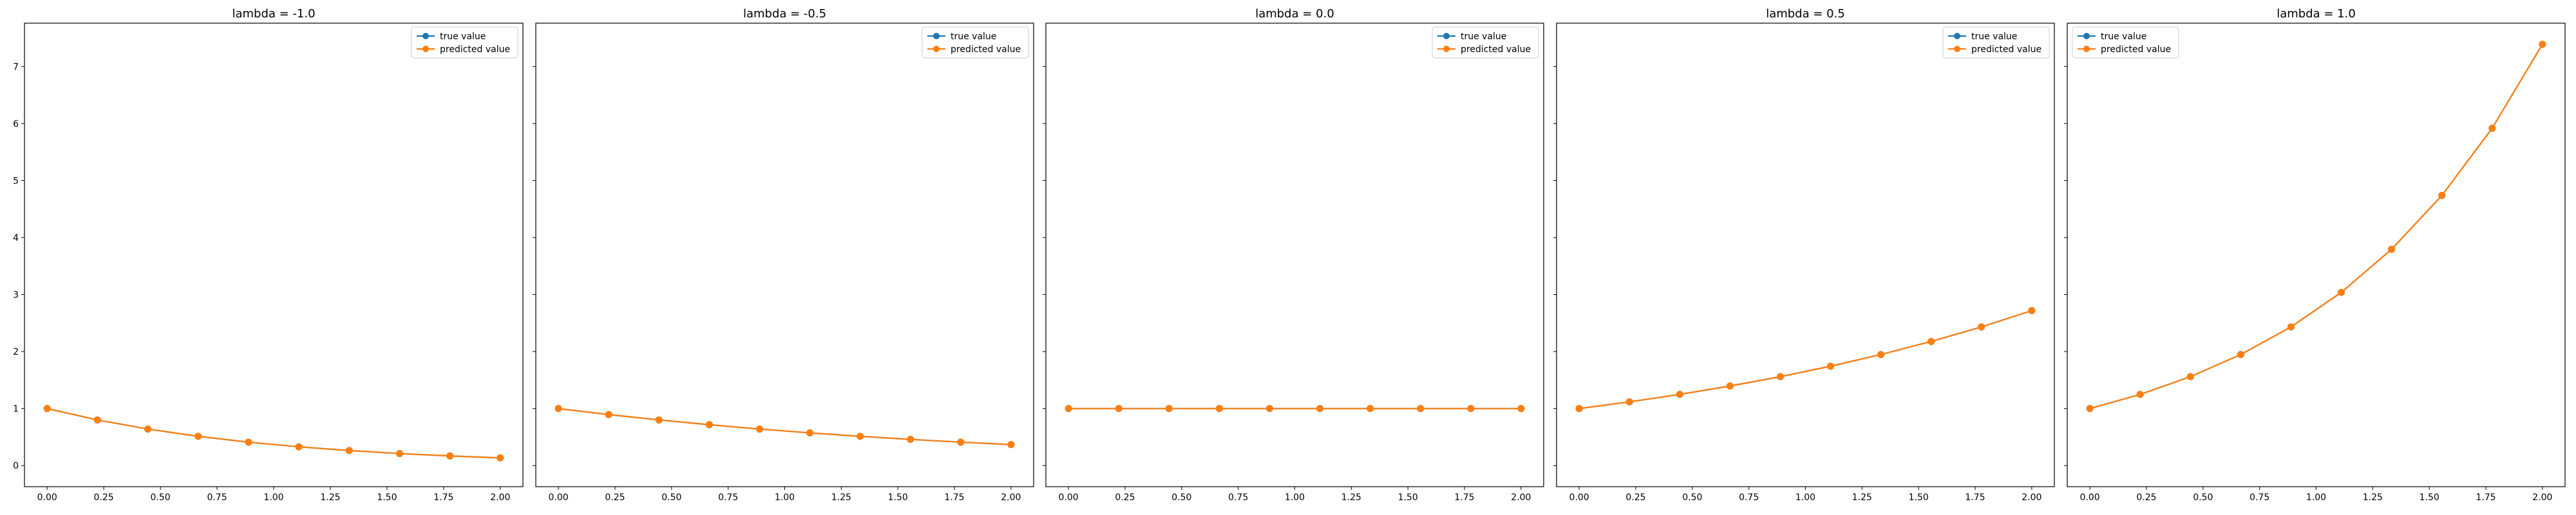 This screenshot has height=515, width=2576. What do you see at coordinates (16, 67) in the screenshot?
I see `y-tick-label: 7` at bounding box center [16, 67].